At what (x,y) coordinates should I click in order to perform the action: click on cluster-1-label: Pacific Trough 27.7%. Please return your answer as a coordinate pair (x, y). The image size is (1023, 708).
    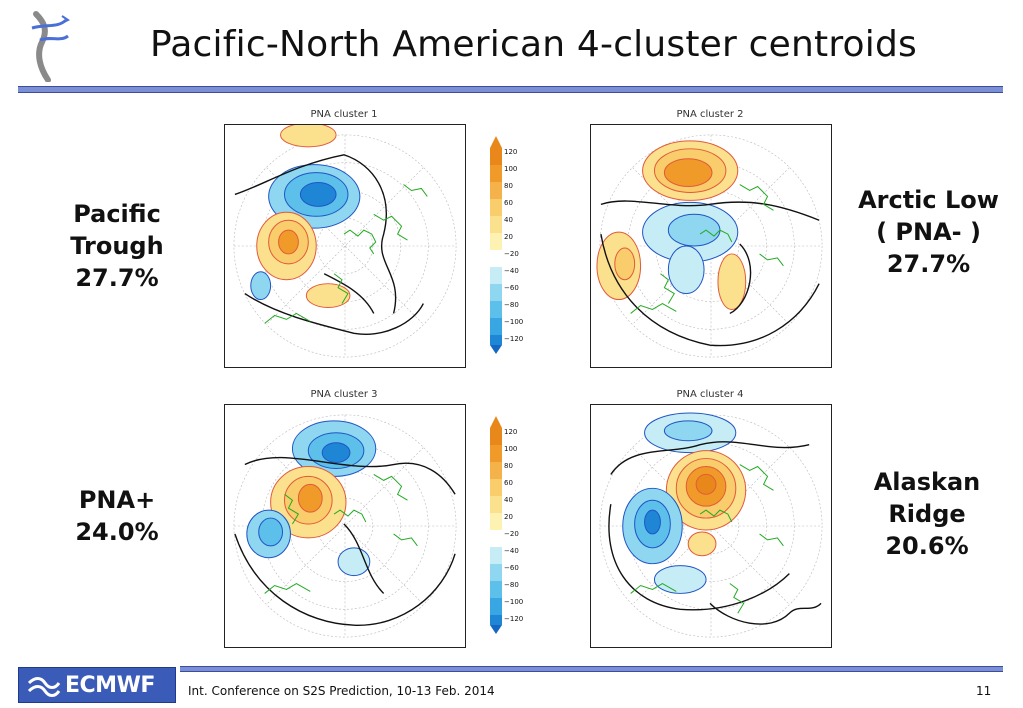
    Looking at the image, I should click on (117, 246).